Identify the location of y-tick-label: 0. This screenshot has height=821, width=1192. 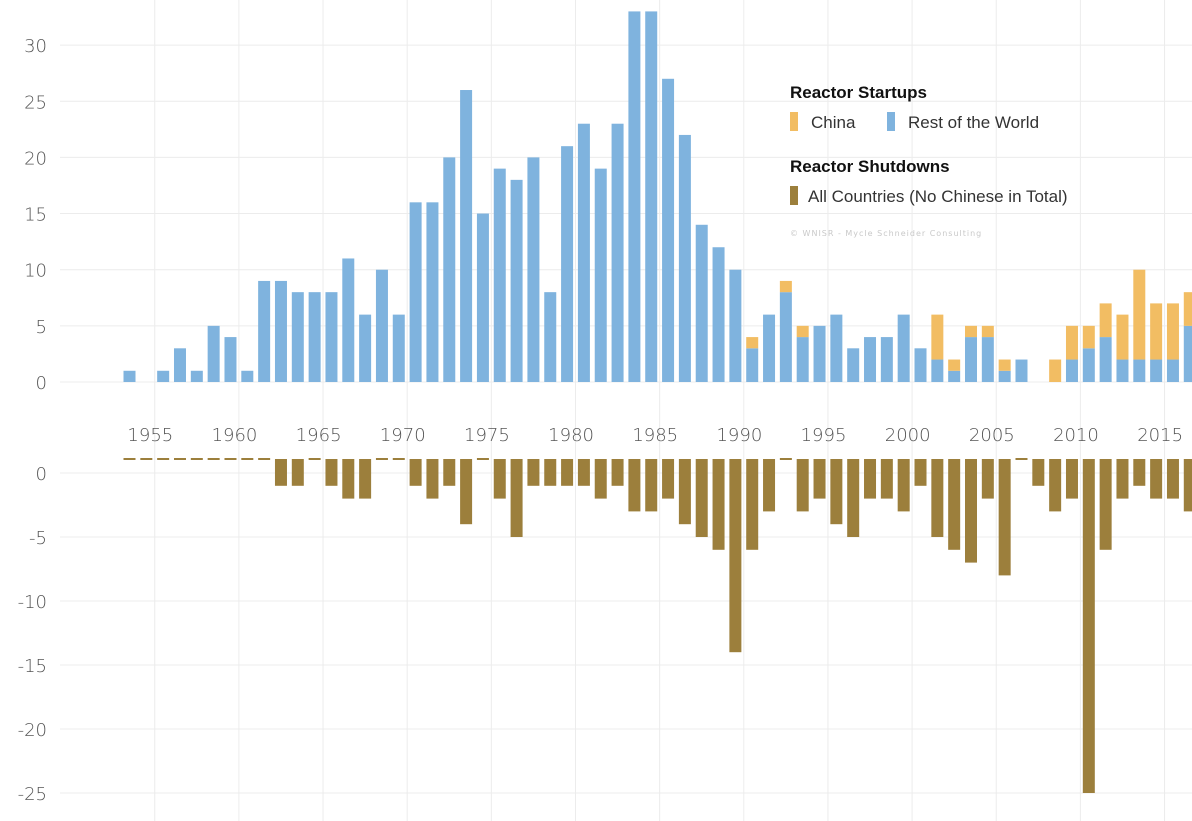
(41, 474).